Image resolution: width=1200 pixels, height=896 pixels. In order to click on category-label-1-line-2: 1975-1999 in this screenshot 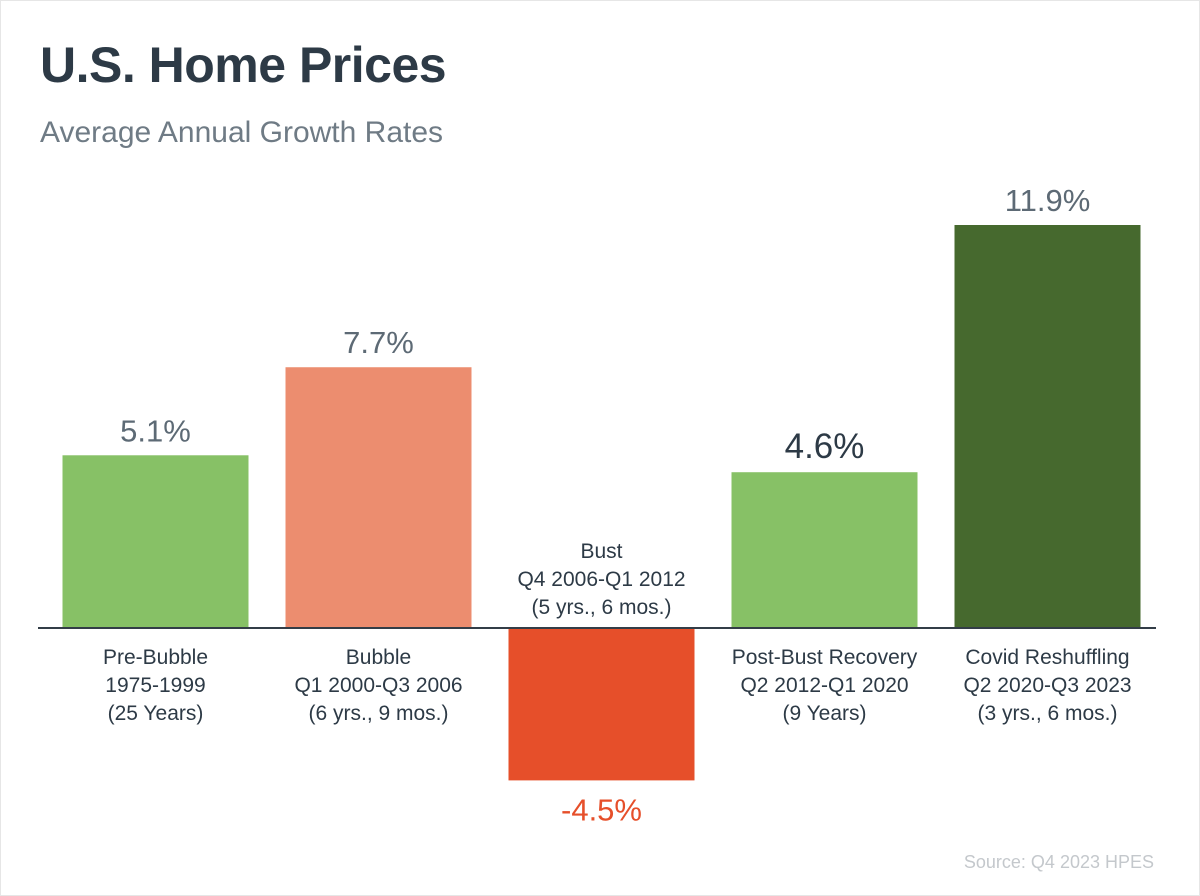, I will do `click(155, 685)`.